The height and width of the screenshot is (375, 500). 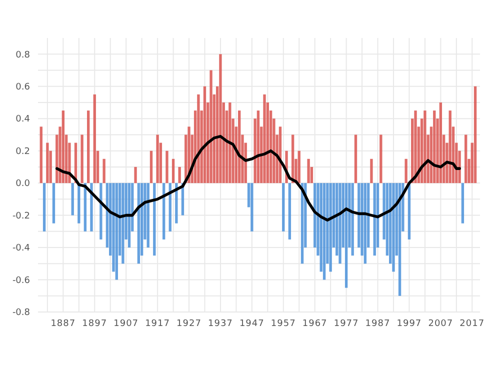 I want to click on y-tick-label: 0.8, so click(x=23, y=55).